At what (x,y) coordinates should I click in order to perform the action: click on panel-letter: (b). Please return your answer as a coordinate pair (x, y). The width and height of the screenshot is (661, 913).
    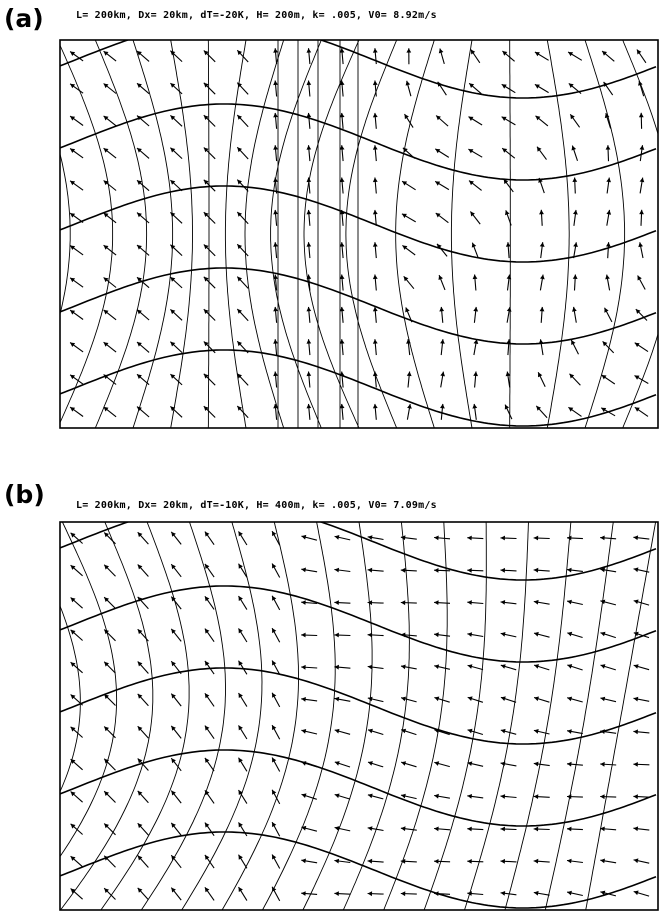
    Looking at the image, I should click on (24, 494).